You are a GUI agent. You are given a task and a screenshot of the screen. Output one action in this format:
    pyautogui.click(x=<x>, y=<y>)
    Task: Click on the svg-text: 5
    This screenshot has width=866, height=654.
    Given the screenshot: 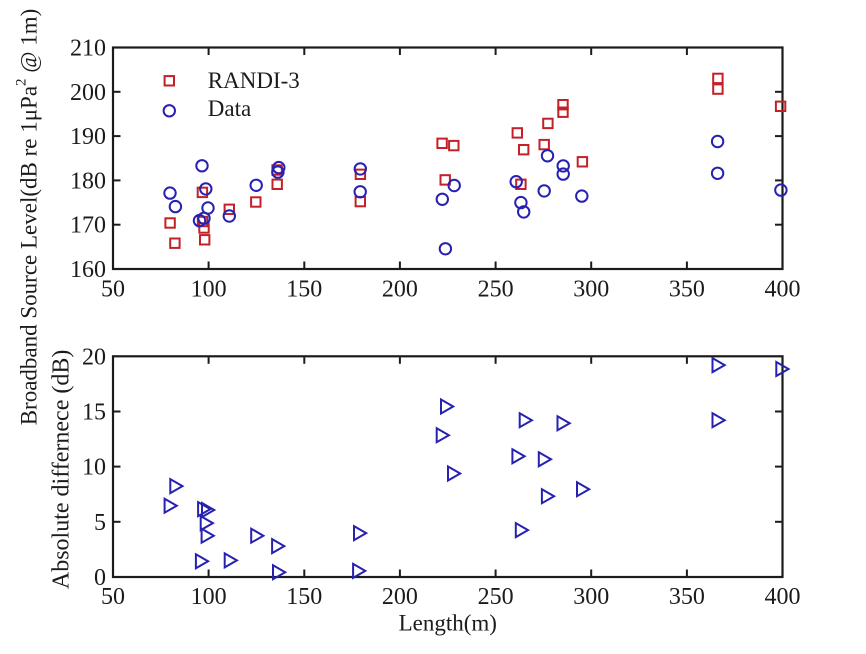 What is the action you would take?
    pyautogui.click(x=100, y=523)
    